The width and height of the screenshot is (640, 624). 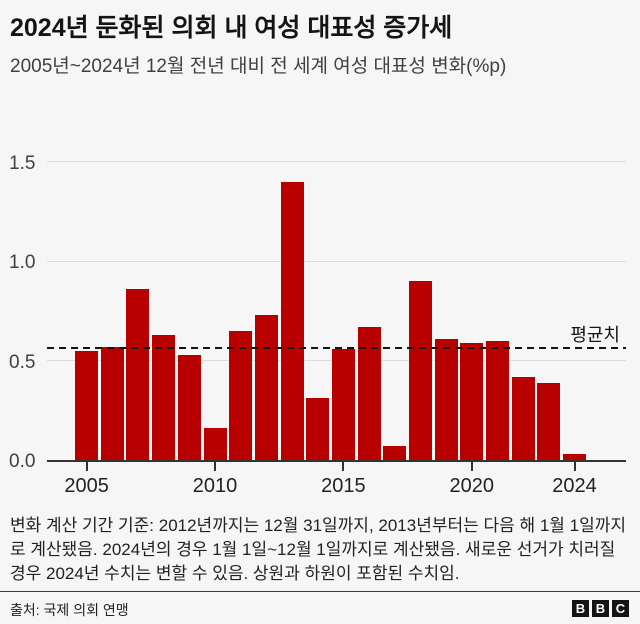 I want to click on bar-2006, so click(x=112, y=403).